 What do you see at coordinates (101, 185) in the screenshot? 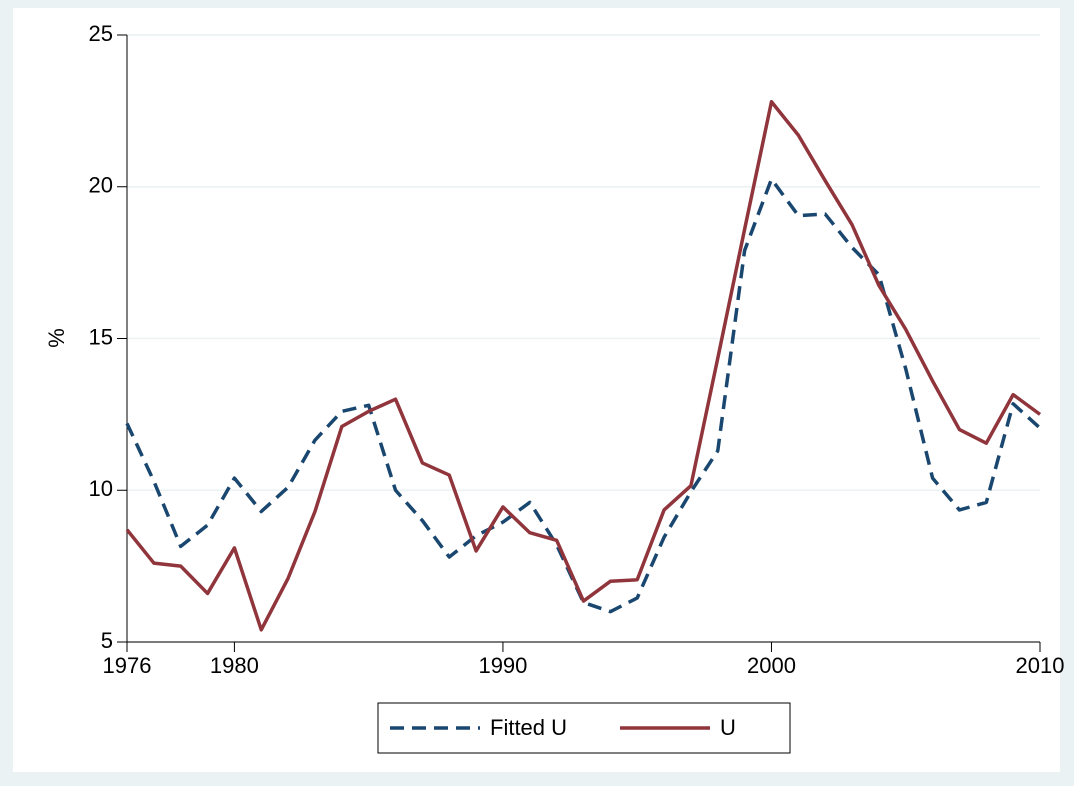
I see `y-tick-label: 20` at bounding box center [101, 185].